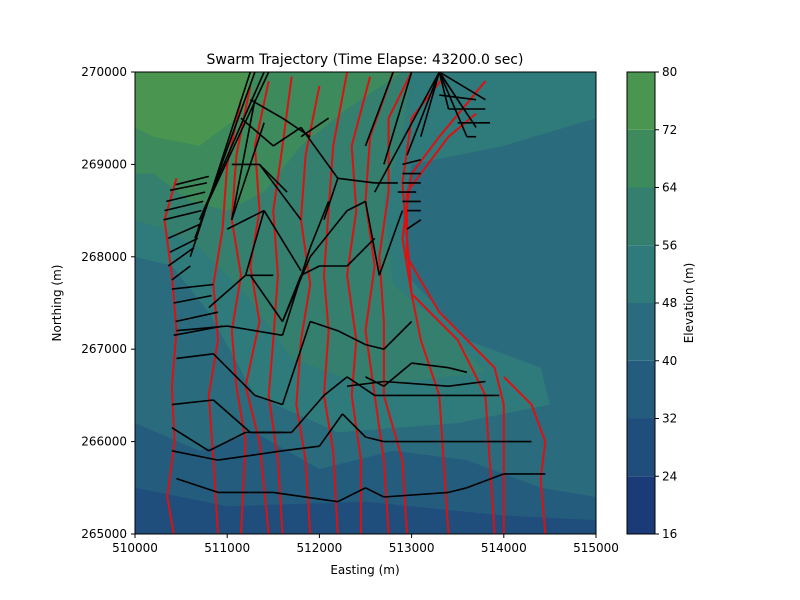 This screenshot has height=600, width=800. I want to click on colorbar-tick-label: 80, so click(669, 72).